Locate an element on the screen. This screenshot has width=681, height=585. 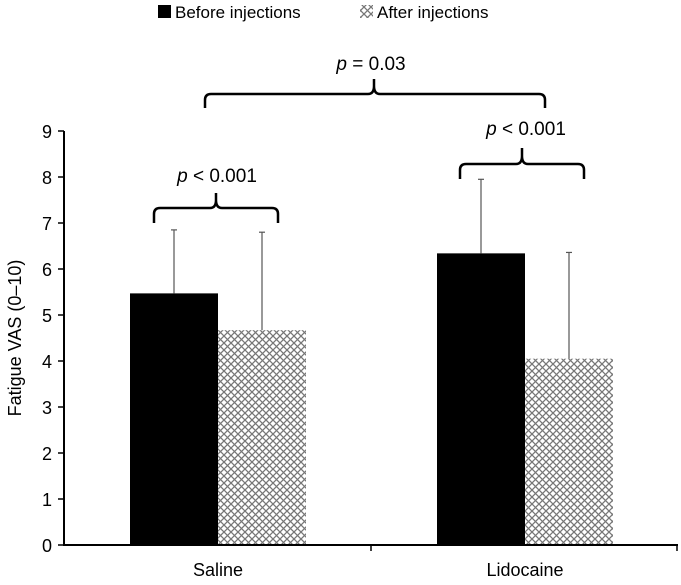
y-tick-label: 3 is located at coordinates (47, 408).